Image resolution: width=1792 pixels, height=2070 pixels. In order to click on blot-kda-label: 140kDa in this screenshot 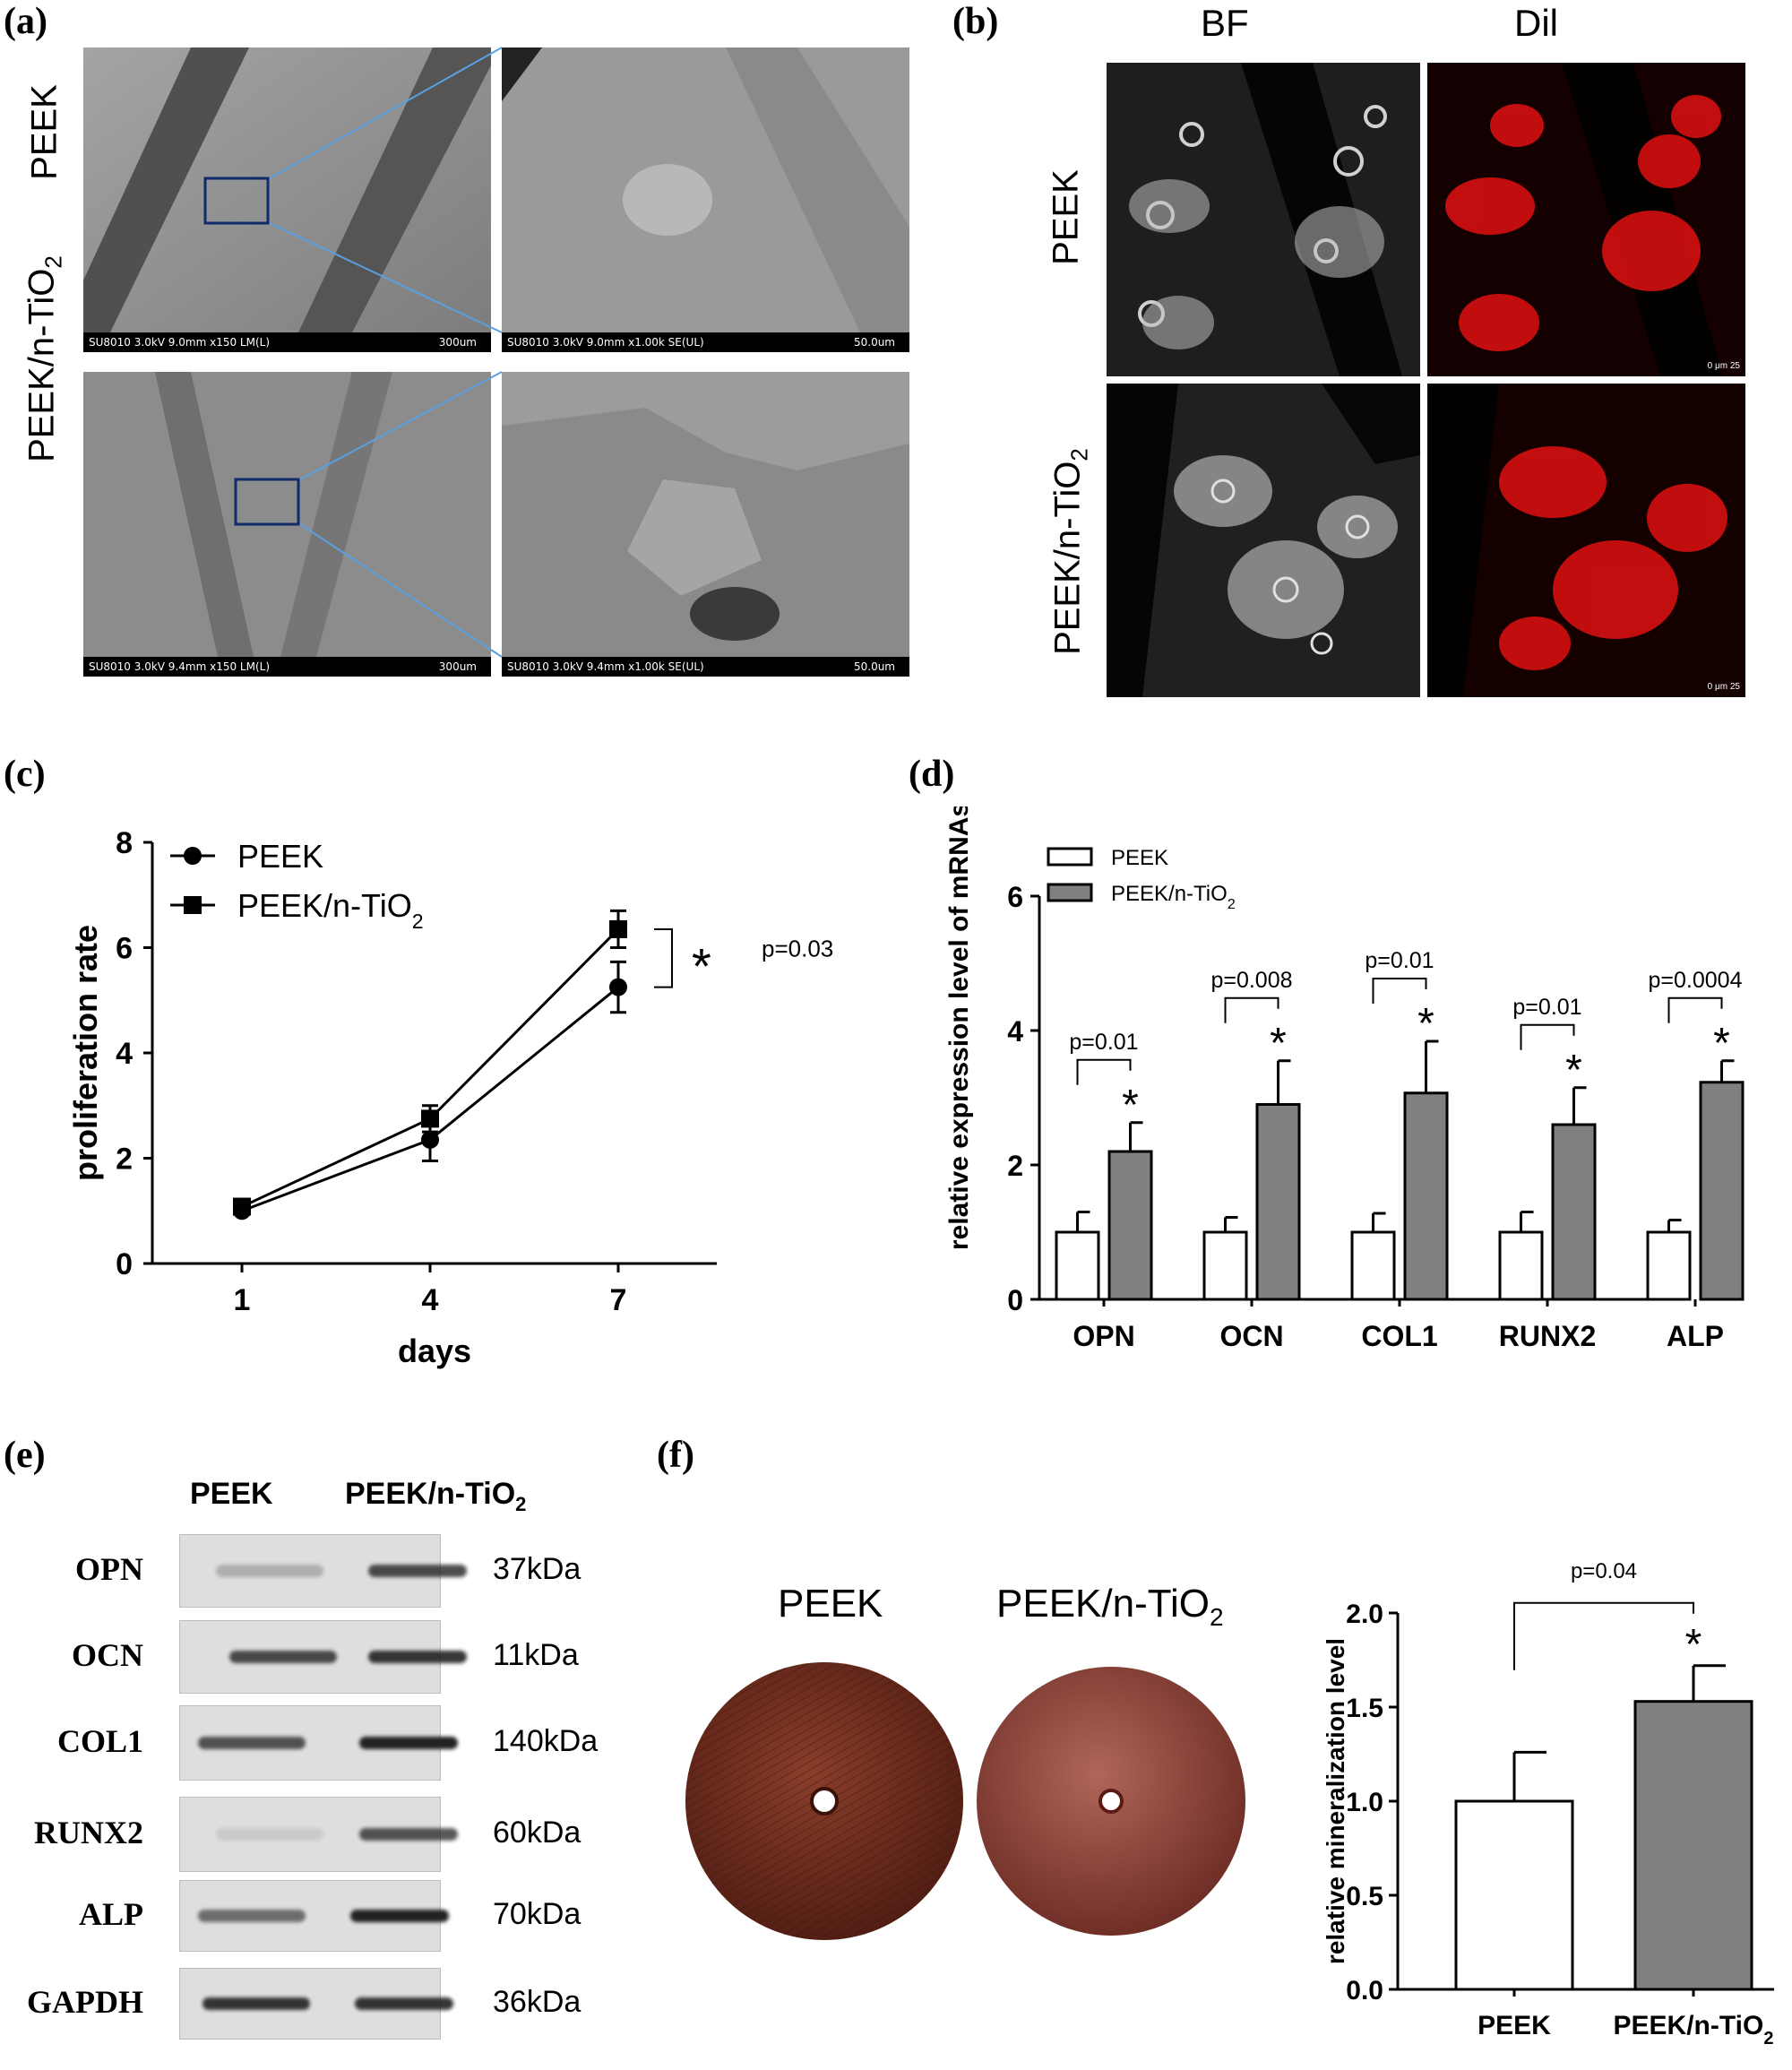, I will do `click(546, 1741)`.